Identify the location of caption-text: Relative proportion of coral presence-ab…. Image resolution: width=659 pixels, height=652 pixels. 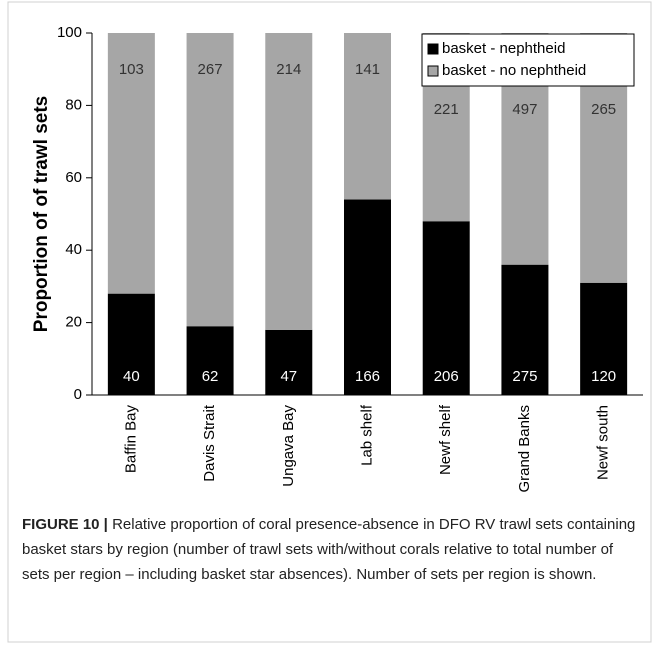
(329, 549).